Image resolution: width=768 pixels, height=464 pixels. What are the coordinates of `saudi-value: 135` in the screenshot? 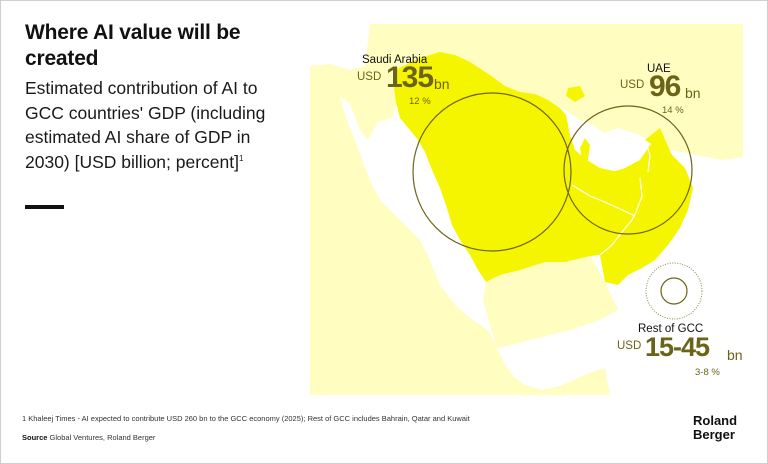 It's located at (410, 77).